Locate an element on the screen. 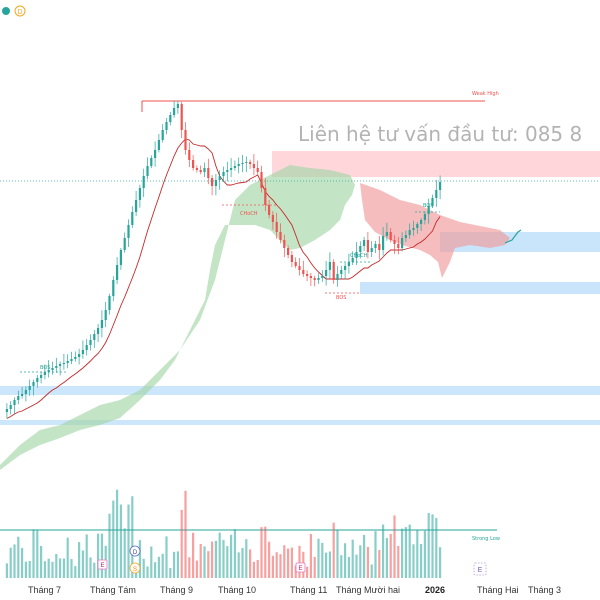 The width and height of the screenshot is (600, 600). x-tick-label: Tháng 10 is located at coordinates (237, 590).